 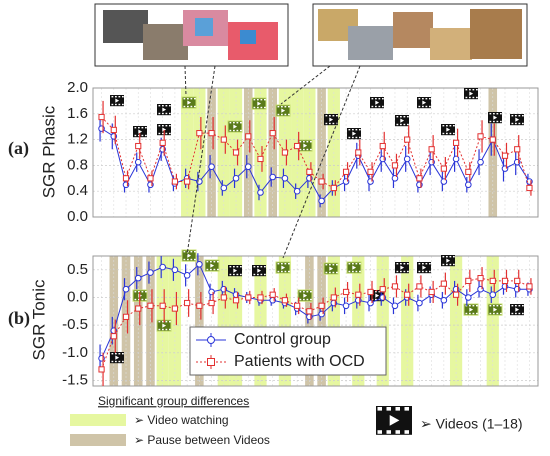 What do you see at coordinates (471, 424) in the screenshot?
I see `legend-label: ➢ Videos (1–18)` at bounding box center [471, 424].